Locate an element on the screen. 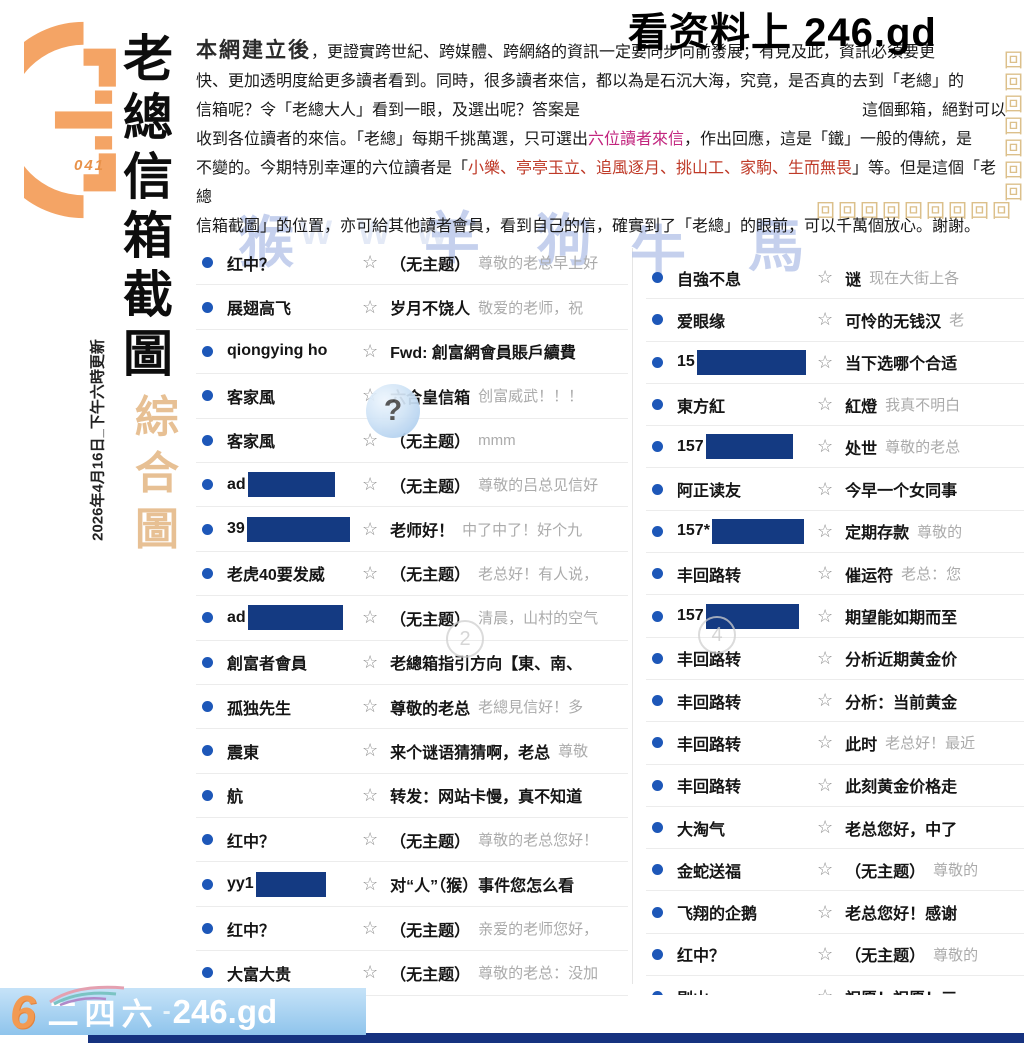  sender-name: 客家風 is located at coordinates (251, 398).